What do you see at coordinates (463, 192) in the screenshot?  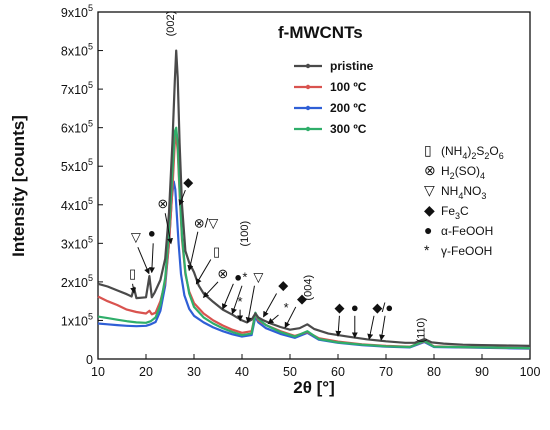 I see `phase-key-label: NH4NO3` at bounding box center [463, 192].